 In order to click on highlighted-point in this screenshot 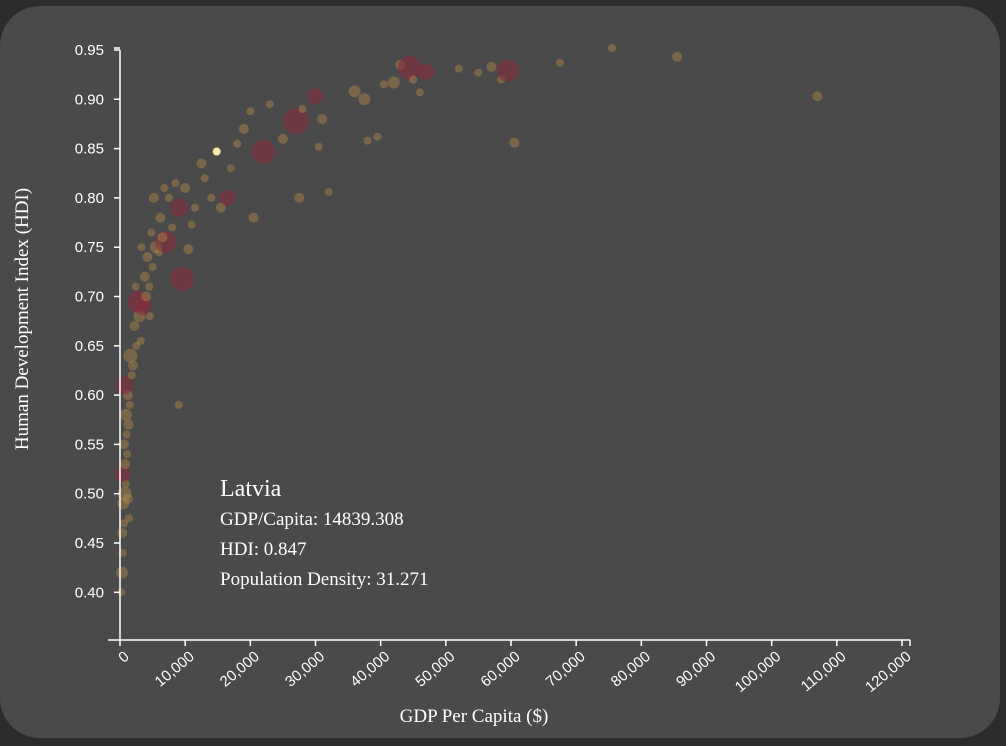, I will do `click(216, 151)`.